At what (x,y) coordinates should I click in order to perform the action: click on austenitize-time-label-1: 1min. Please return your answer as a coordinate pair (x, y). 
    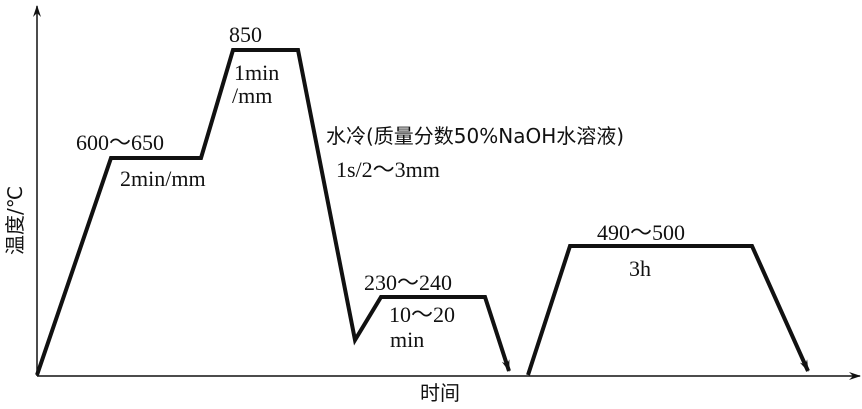
    Looking at the image, I should click on (256, 72).